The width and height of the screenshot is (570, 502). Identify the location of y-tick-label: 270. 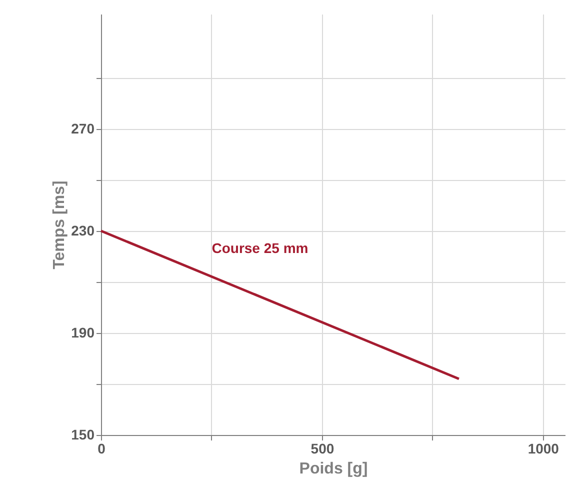
(83, 128).